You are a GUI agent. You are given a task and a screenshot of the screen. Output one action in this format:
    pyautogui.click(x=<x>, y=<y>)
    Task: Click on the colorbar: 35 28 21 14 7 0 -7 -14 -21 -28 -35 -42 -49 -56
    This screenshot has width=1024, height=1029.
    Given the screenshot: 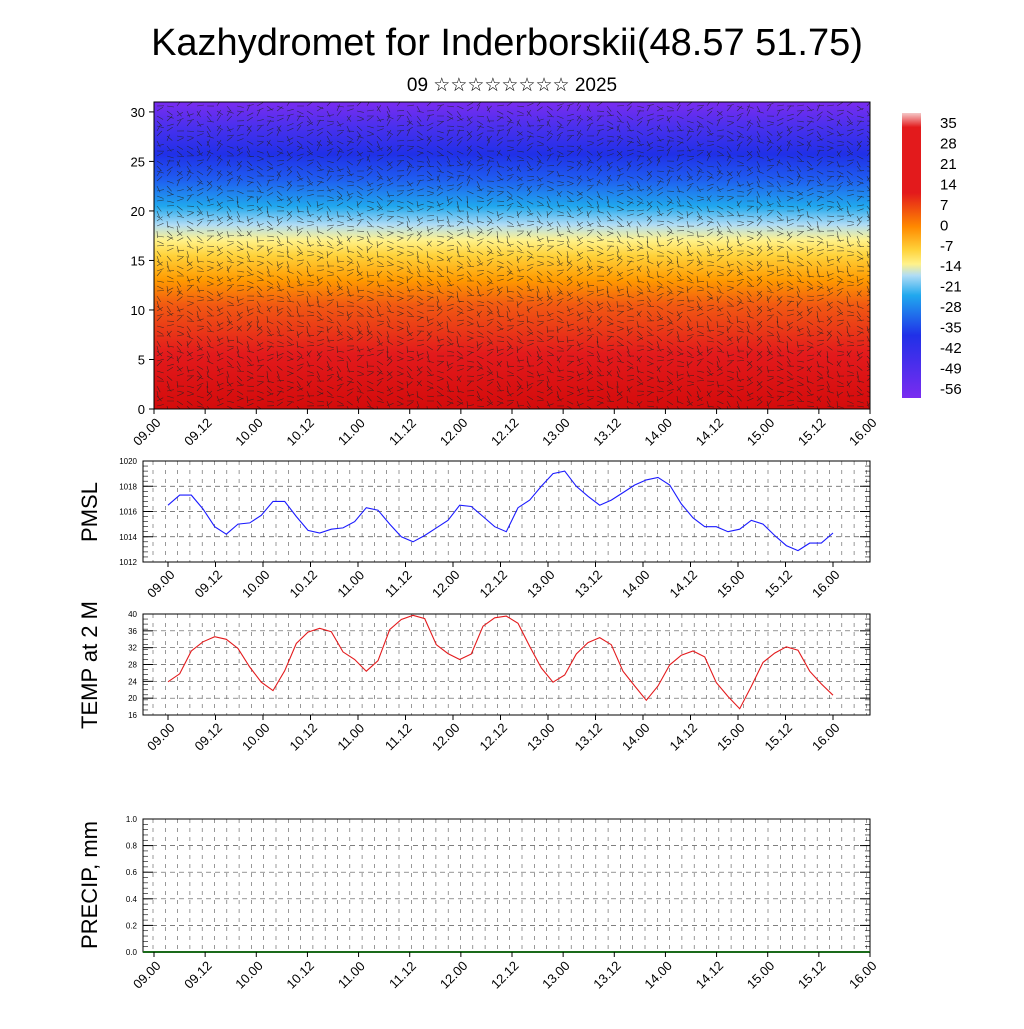 What is the action you would take?
    pyautogui.click(x=932, y=255)
    